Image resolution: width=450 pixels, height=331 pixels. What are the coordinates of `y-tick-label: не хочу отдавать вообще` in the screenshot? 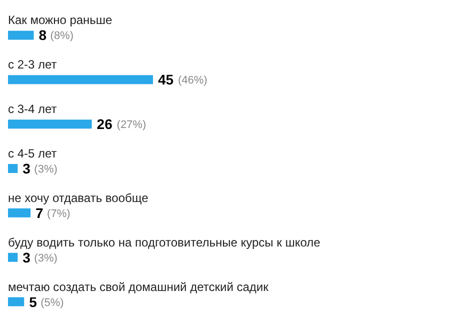 It's located at (78, 197).